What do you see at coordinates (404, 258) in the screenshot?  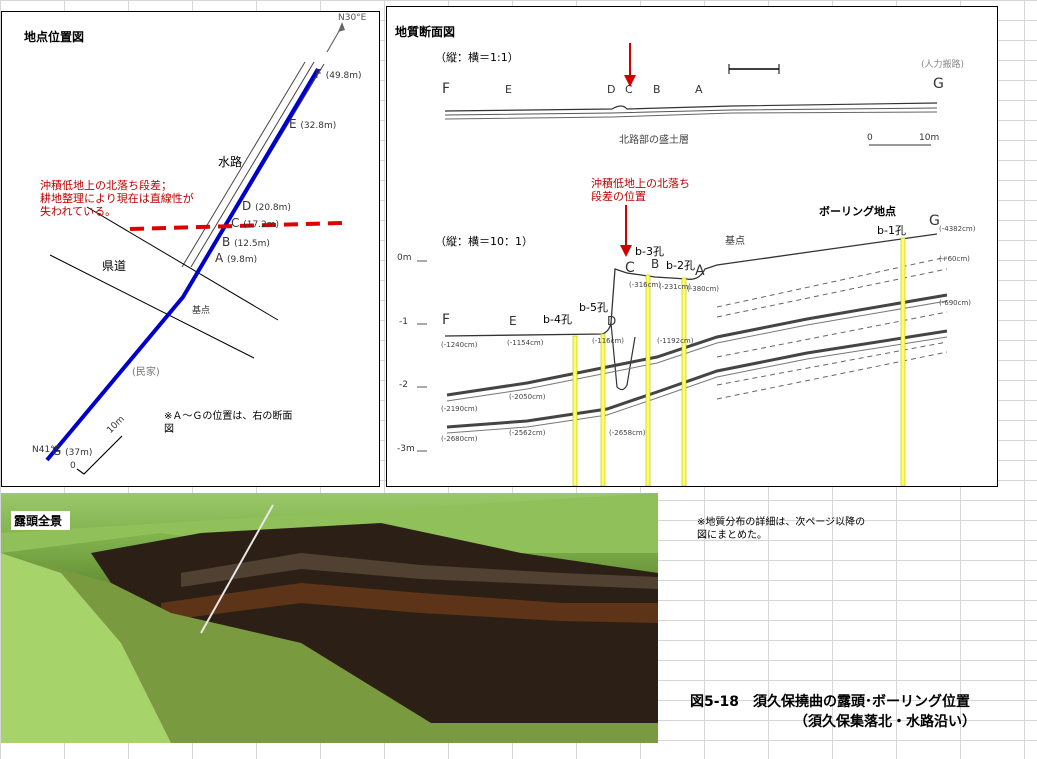 I see `depth-0: 0m` at bounding box center [404, 258].